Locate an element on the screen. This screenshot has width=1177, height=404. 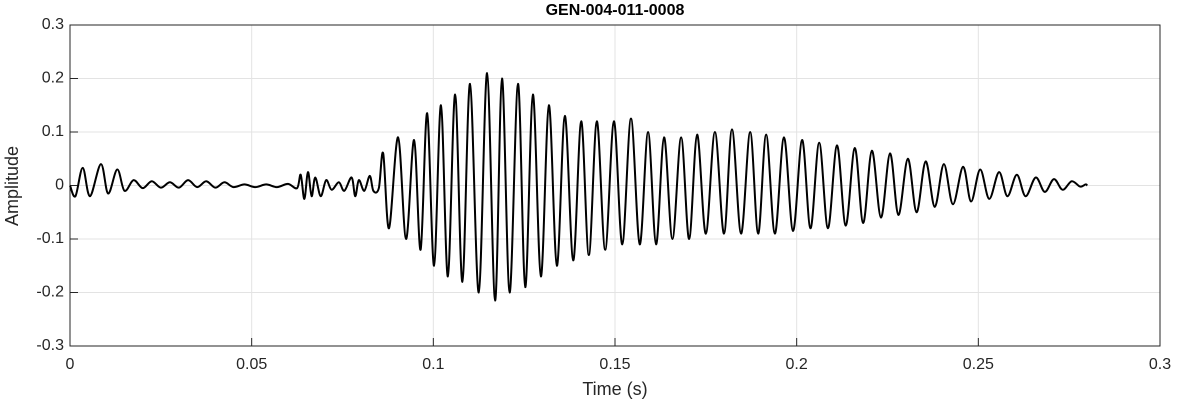
x-tick-label: 0.25 is located at coordinates (978, 364).